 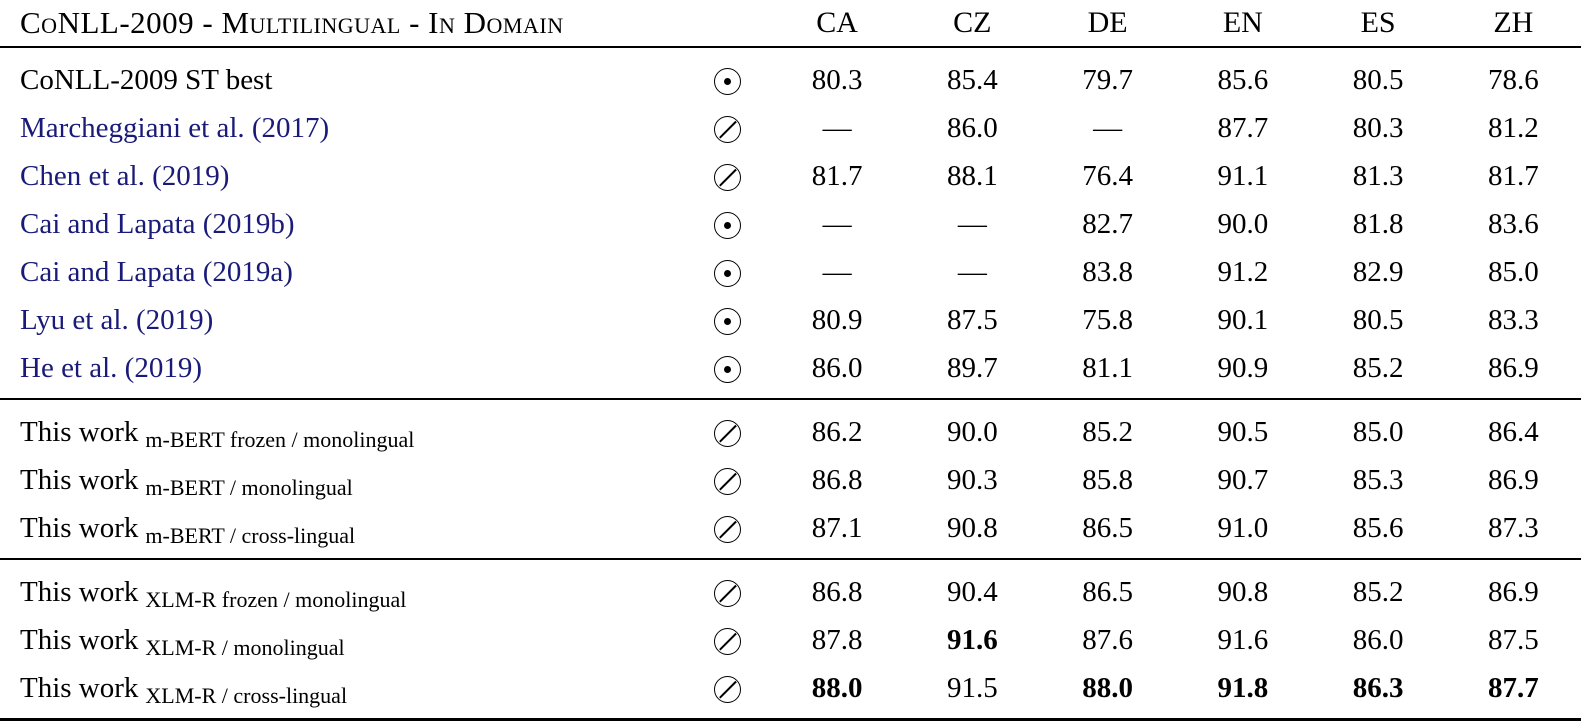 What do you see at coordinates (156, 271) in the screenshot?
I see `citation-link: Cai and Lapata (2019a)` at bounding box center [156, 271].